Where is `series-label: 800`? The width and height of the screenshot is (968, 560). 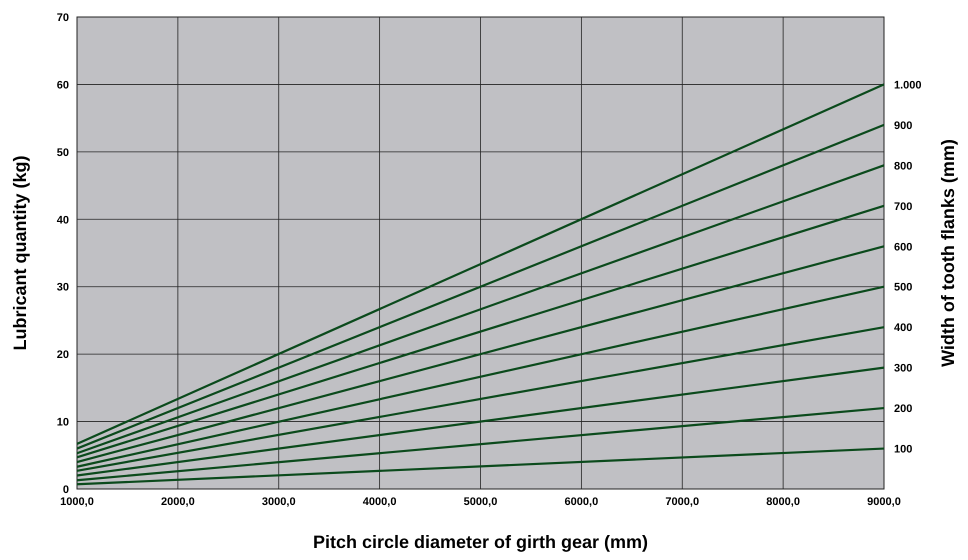
series-label: 800 is located at coordinates (903, 166).